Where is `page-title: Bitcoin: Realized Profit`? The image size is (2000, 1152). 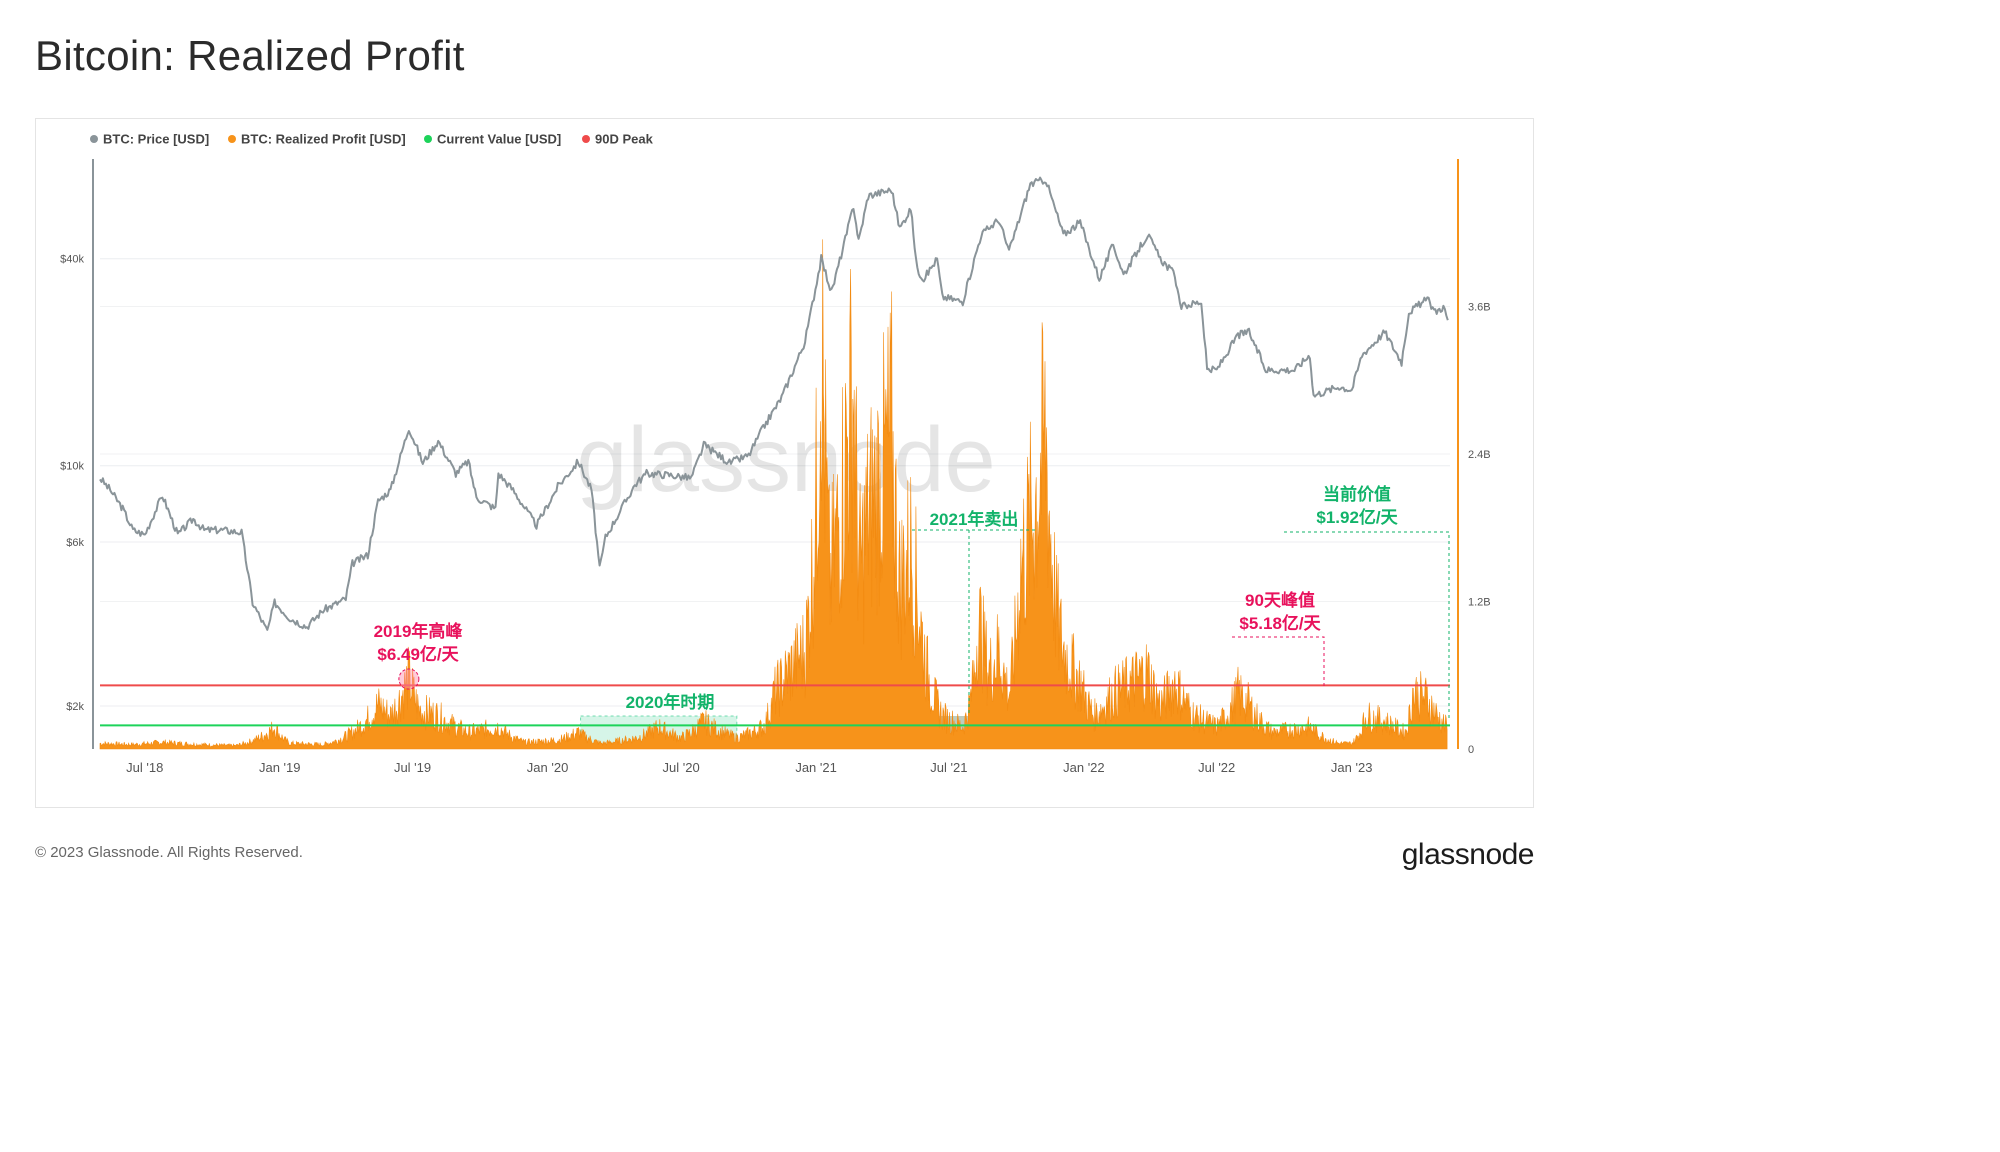 page-title: Bitcoin: Realized Profit is located at coordinates (250, 55).